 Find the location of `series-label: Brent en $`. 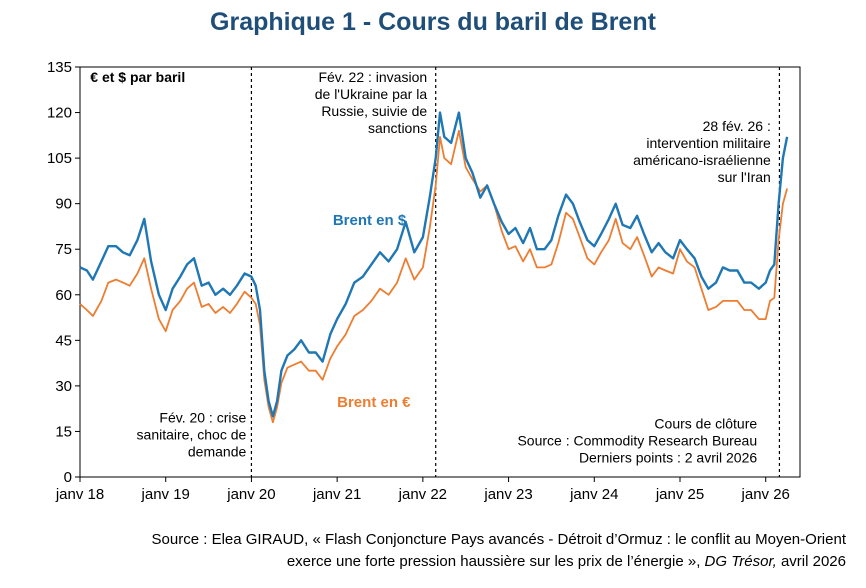

series-label: Brent en $ is located at coordinates (370, 220).